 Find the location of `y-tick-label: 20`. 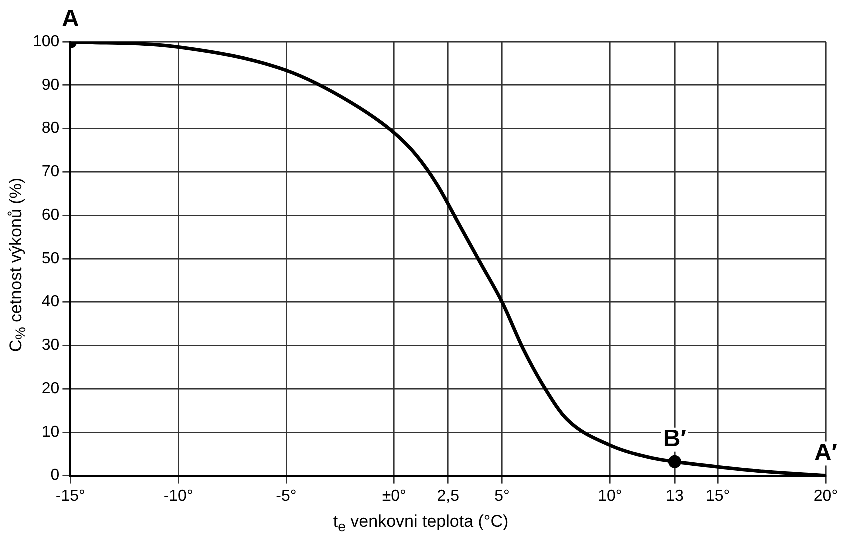

y-tick-label: 20 is located at coordinates (51, 389).